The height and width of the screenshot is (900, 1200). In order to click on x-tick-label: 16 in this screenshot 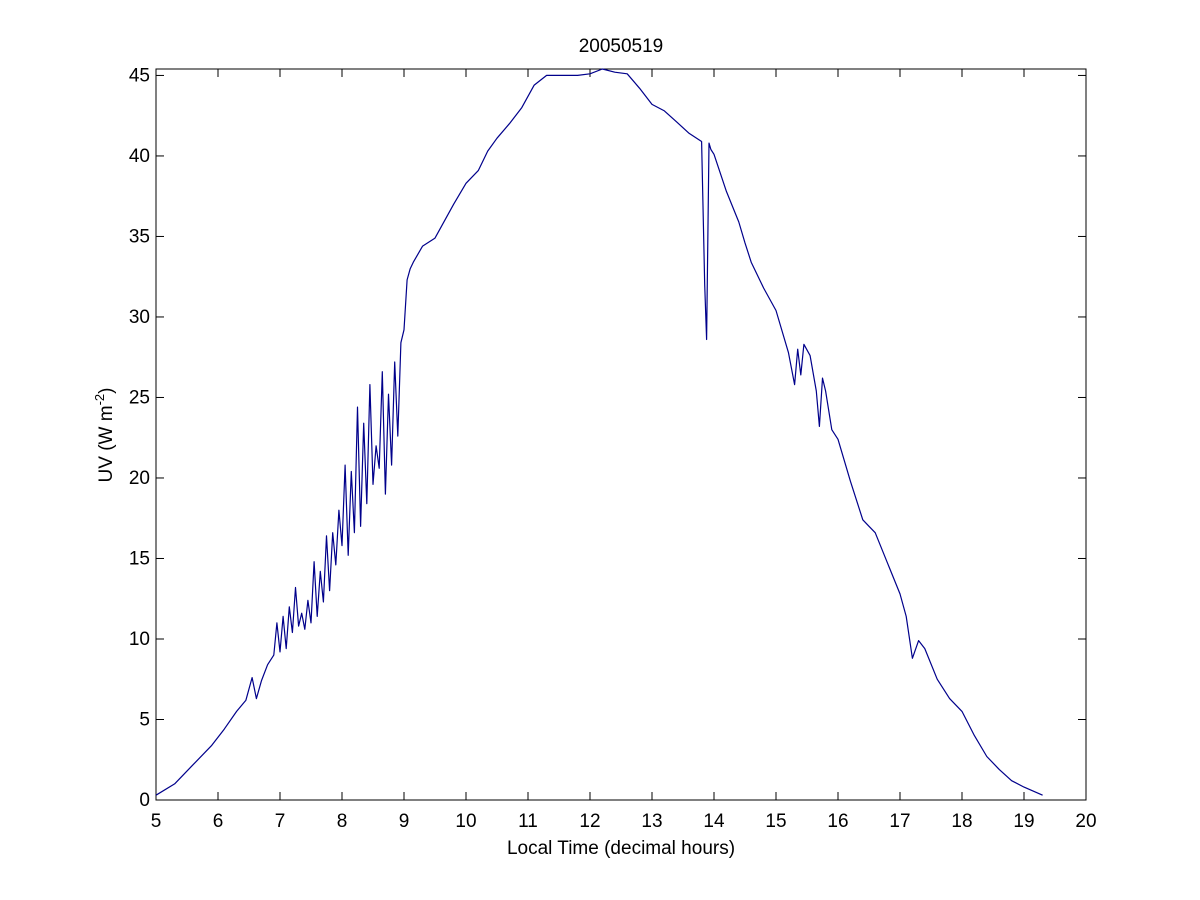, I will do `click(837, 821)`.